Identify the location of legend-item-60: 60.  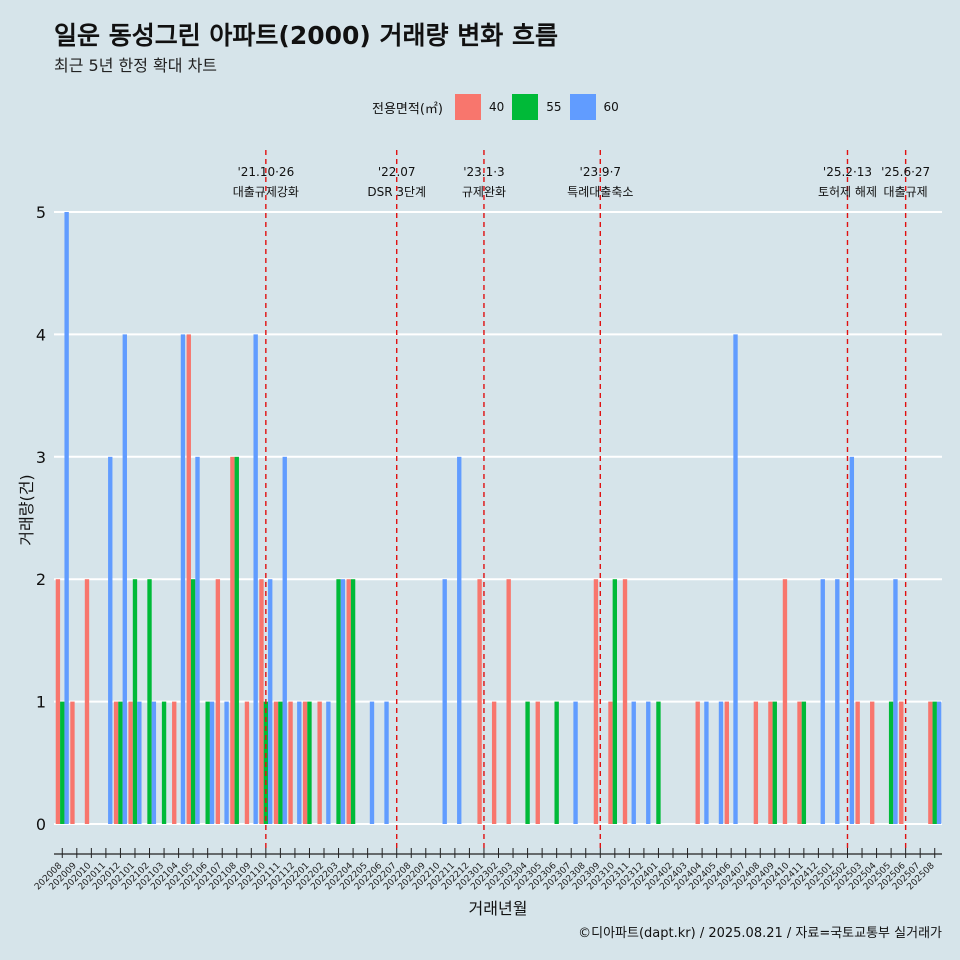
(594, 107).